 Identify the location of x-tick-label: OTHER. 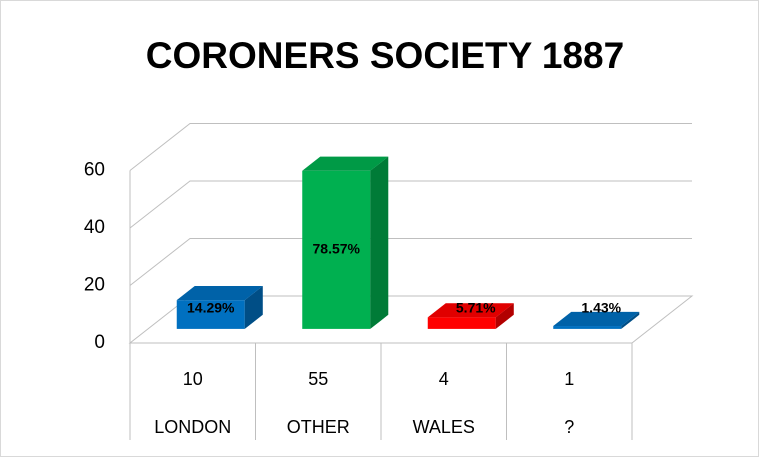
(318, 427).